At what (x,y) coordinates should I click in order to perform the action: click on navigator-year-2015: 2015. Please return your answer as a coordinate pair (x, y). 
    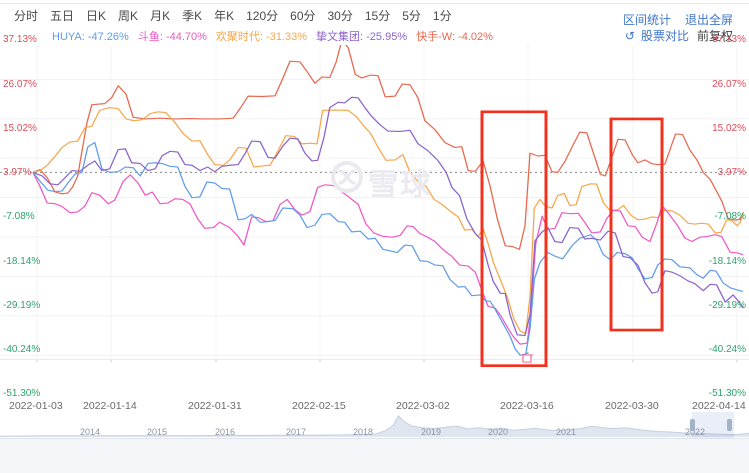
    Looking at the image, I should click on (157, 432).